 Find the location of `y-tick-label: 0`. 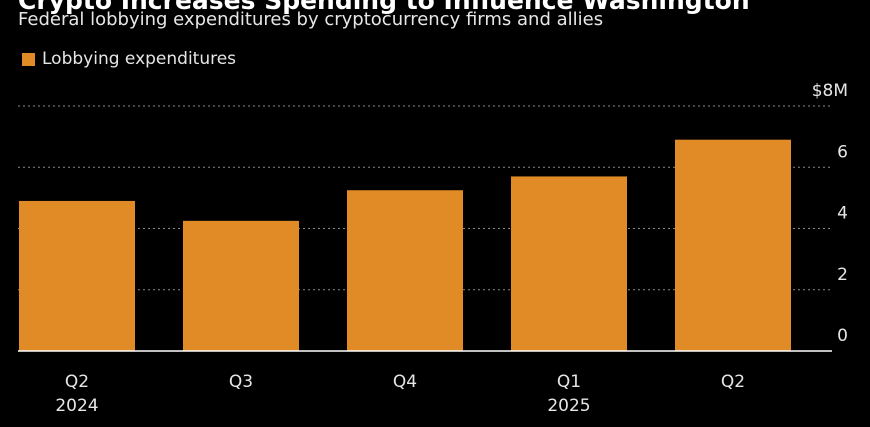

y-tick-label: 0 is located at coordinates (842, 336).